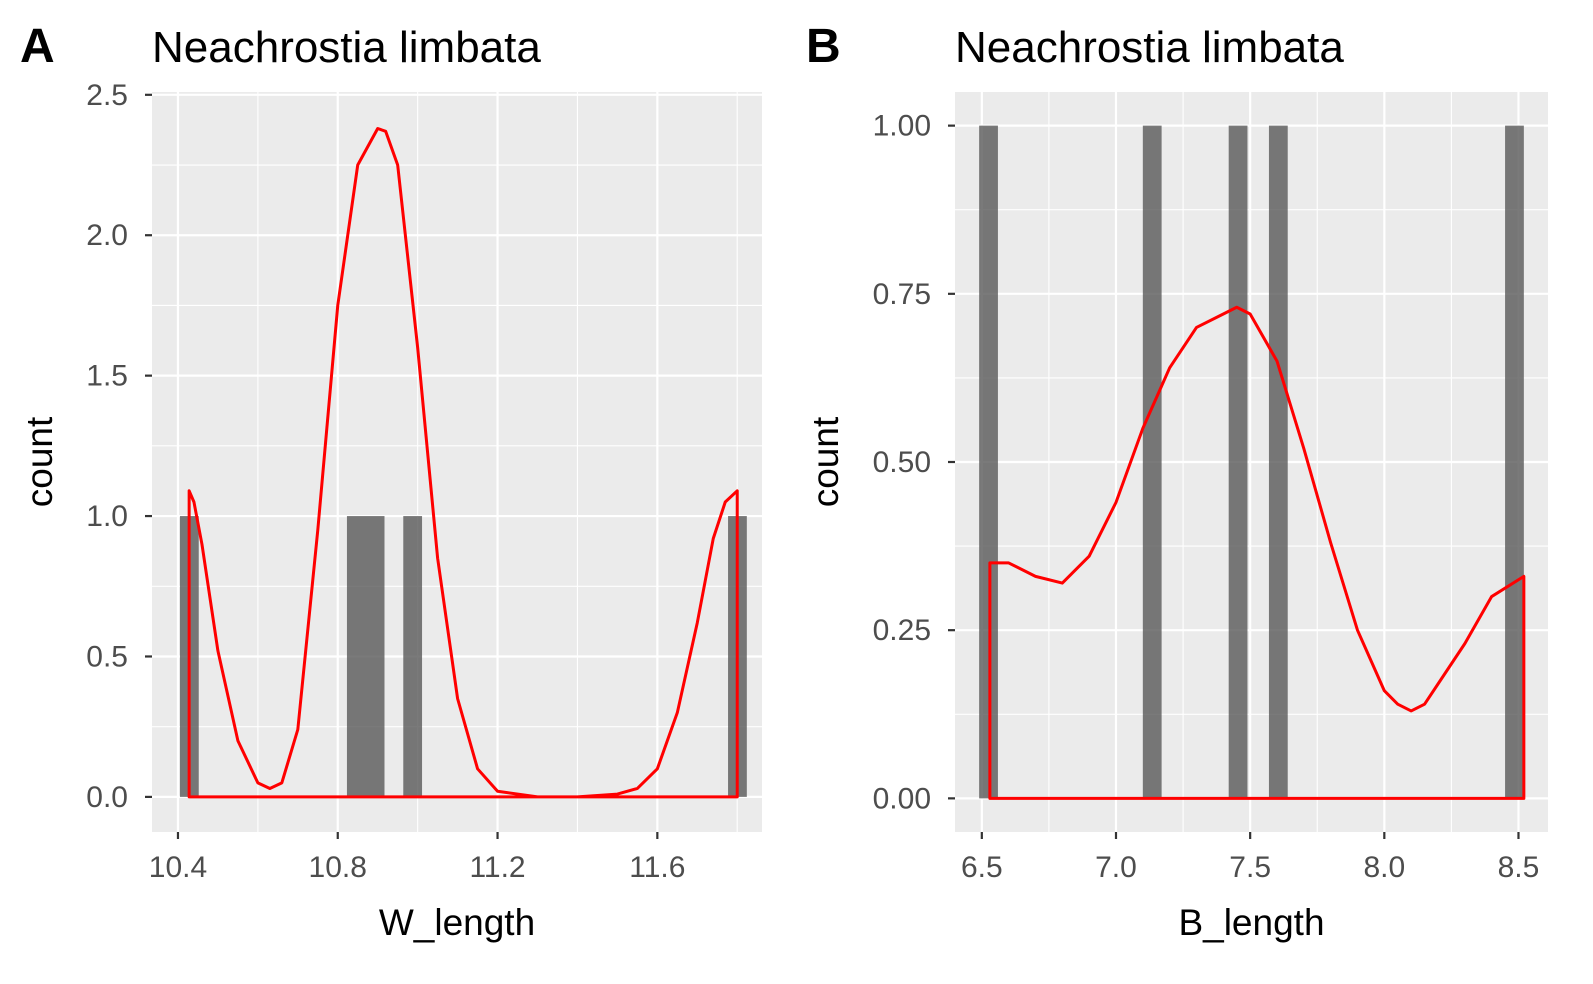 The width and height of the screenshot is (1593, 984). I want to click on y-tick-label: 0.50, so click(902, 462).